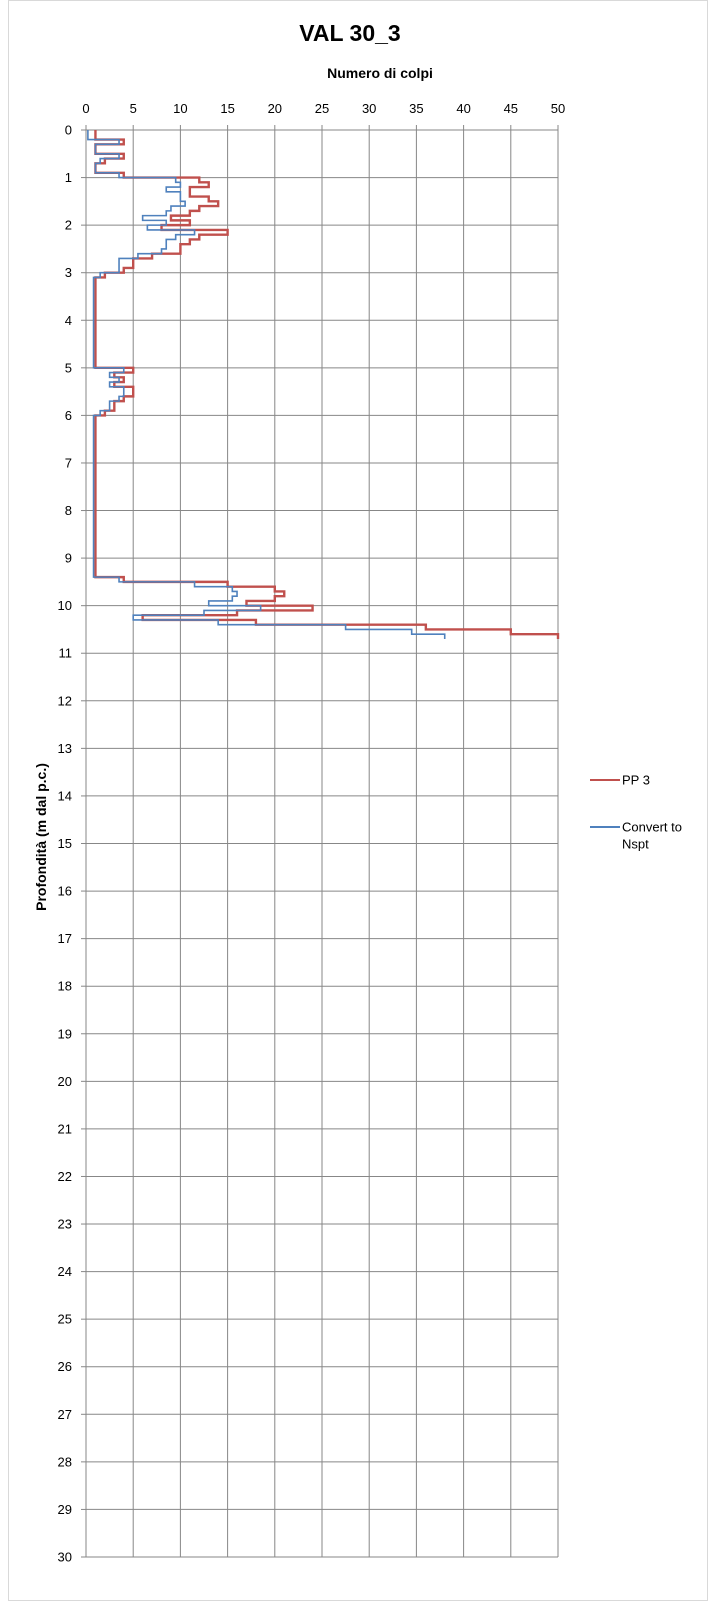 The image size is (712, 1603). What do you see at coordinates (65, 1366) in the screenshot?
I see `y-tick-label: 26` at bounding box center [65, 1366].